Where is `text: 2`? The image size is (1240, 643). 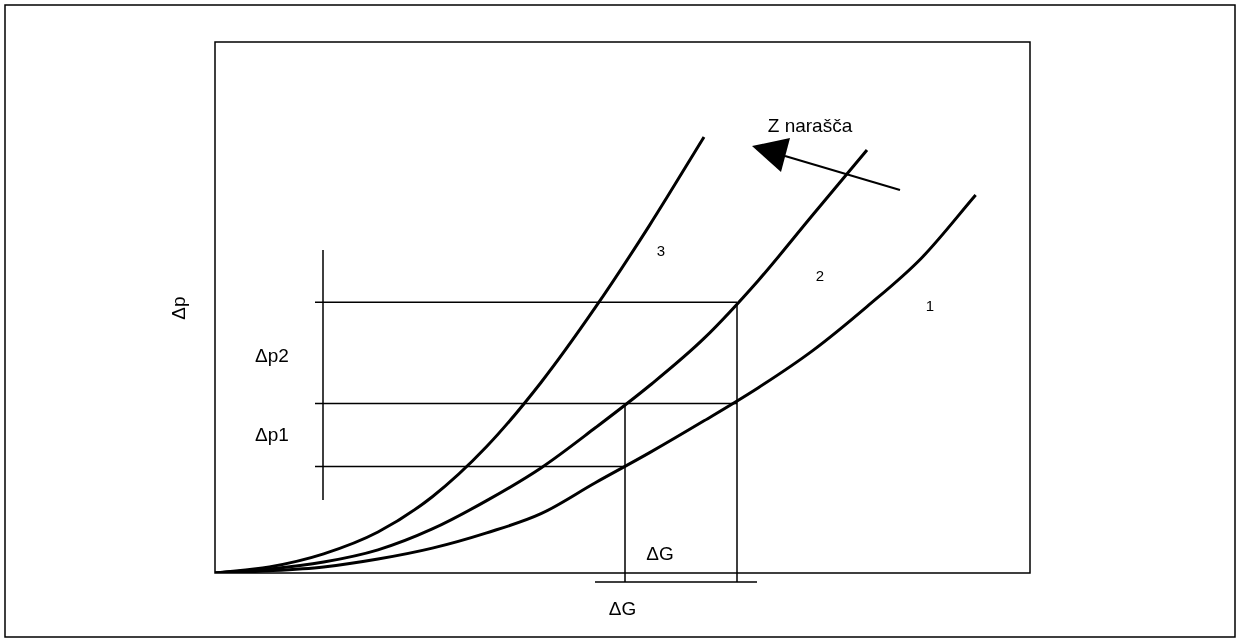
text: 2 is located at coordinates (820, 276).